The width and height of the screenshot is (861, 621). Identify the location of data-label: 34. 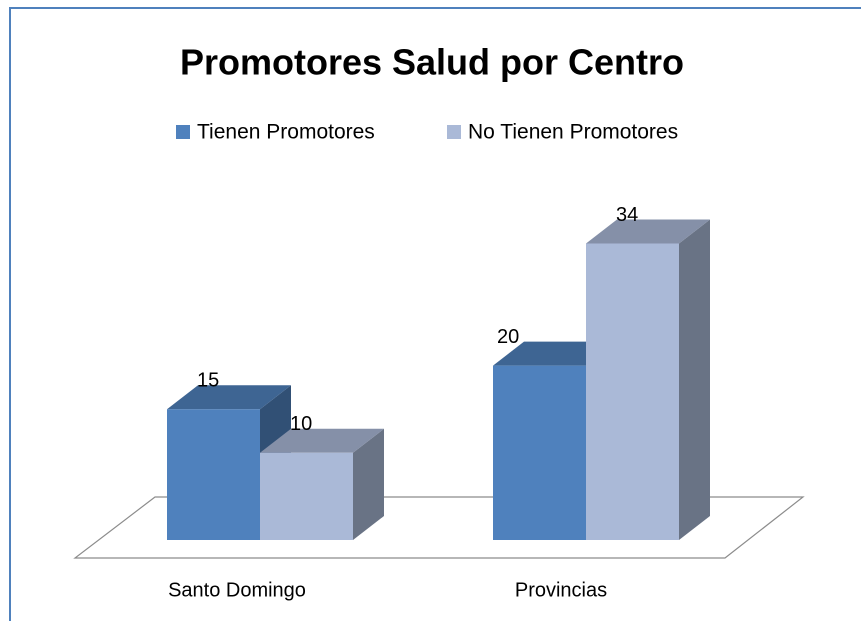
(627, 215).